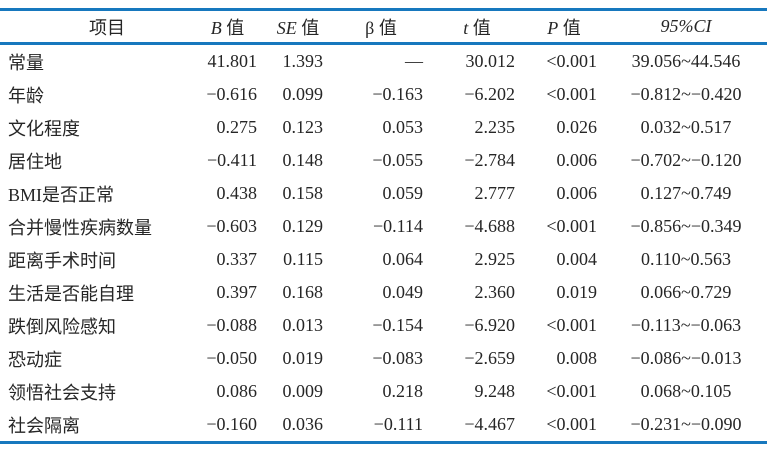 The height and width of the screenshot is (450, 767). I want to click on row-label: 文化程度, so click(44, 128).